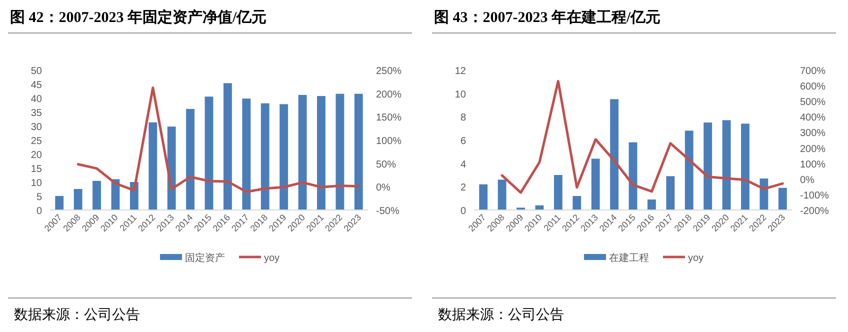  What do you see at coordinates (815, 196) in the screenshot?
I see `y2-tick-label: -100%` at bounding box center [815, 196].